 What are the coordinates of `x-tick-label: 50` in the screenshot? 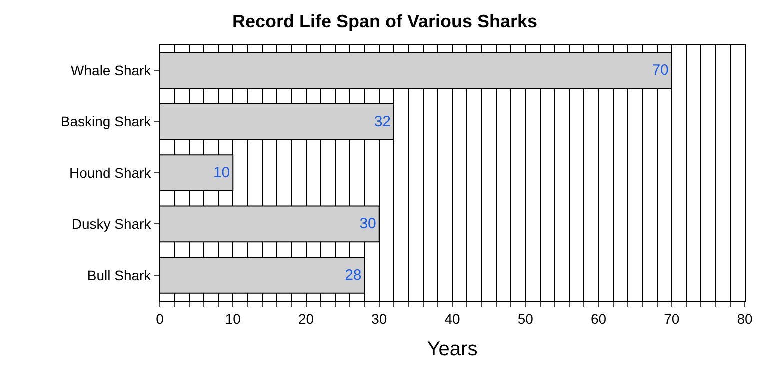 It's located at (526, 318).